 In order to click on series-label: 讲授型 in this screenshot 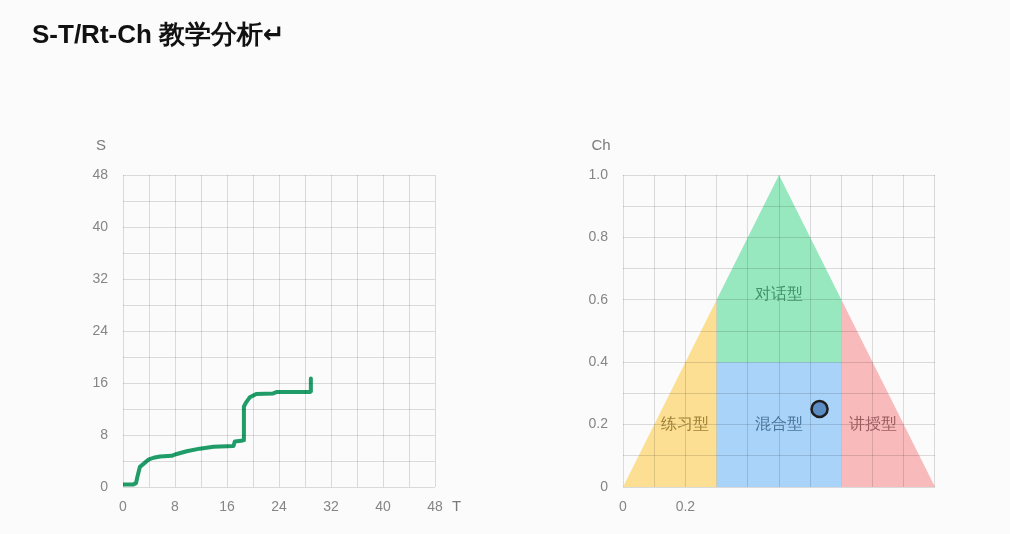, I will do `click(872, 423)`.